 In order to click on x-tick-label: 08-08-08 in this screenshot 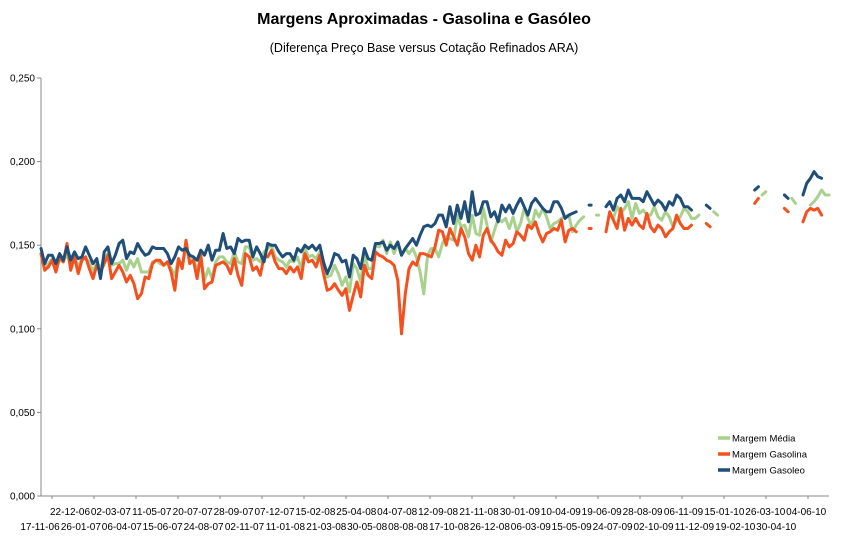, I will do `click(408, 527)`.